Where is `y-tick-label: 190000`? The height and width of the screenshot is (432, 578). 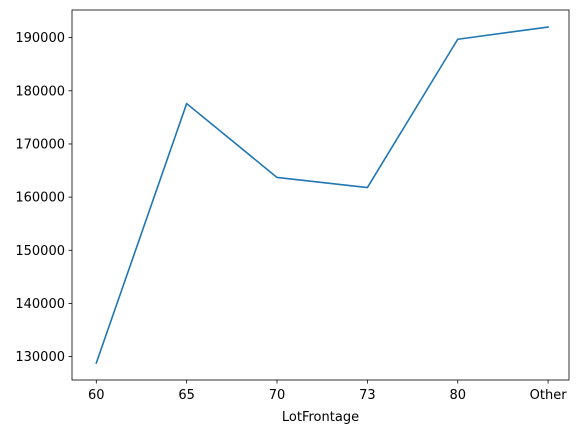 y-tick-label: 190000 is located at coordinates (40, 38).